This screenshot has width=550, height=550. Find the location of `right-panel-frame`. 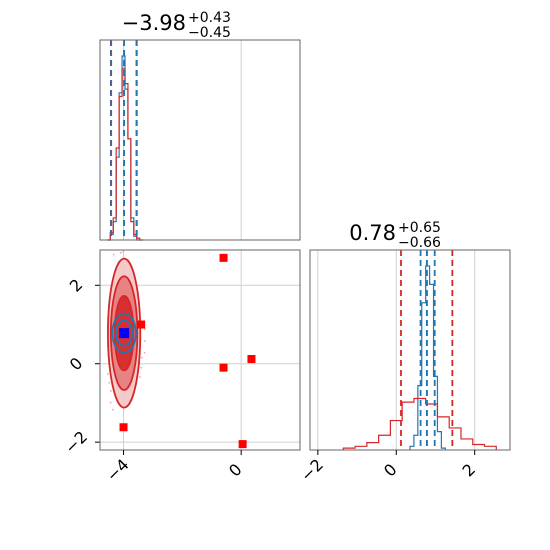

right-panel-frame is located at coordinates (410, 350).